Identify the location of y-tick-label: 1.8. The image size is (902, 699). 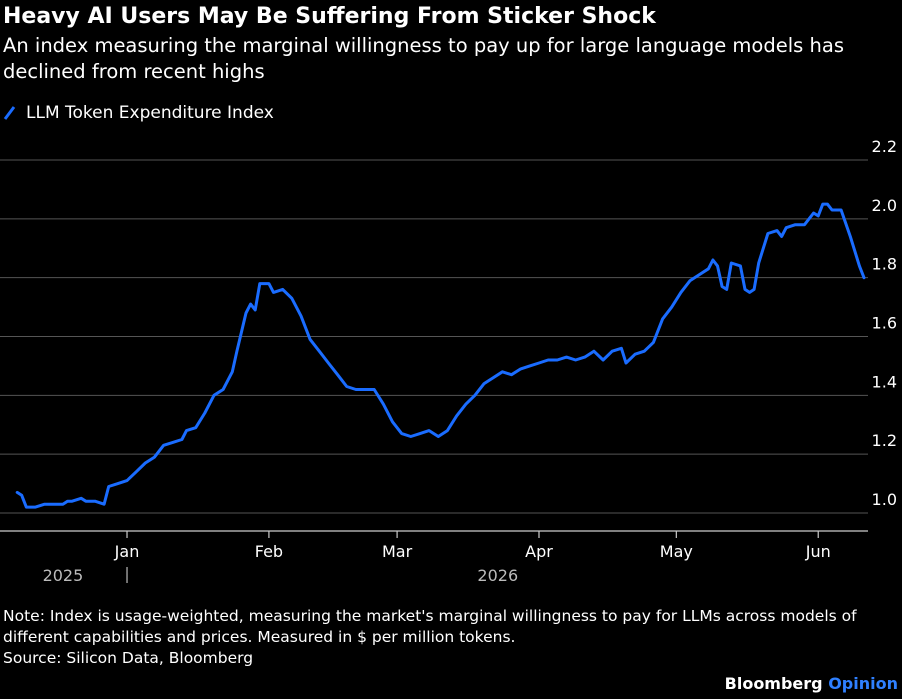
(884, 264).